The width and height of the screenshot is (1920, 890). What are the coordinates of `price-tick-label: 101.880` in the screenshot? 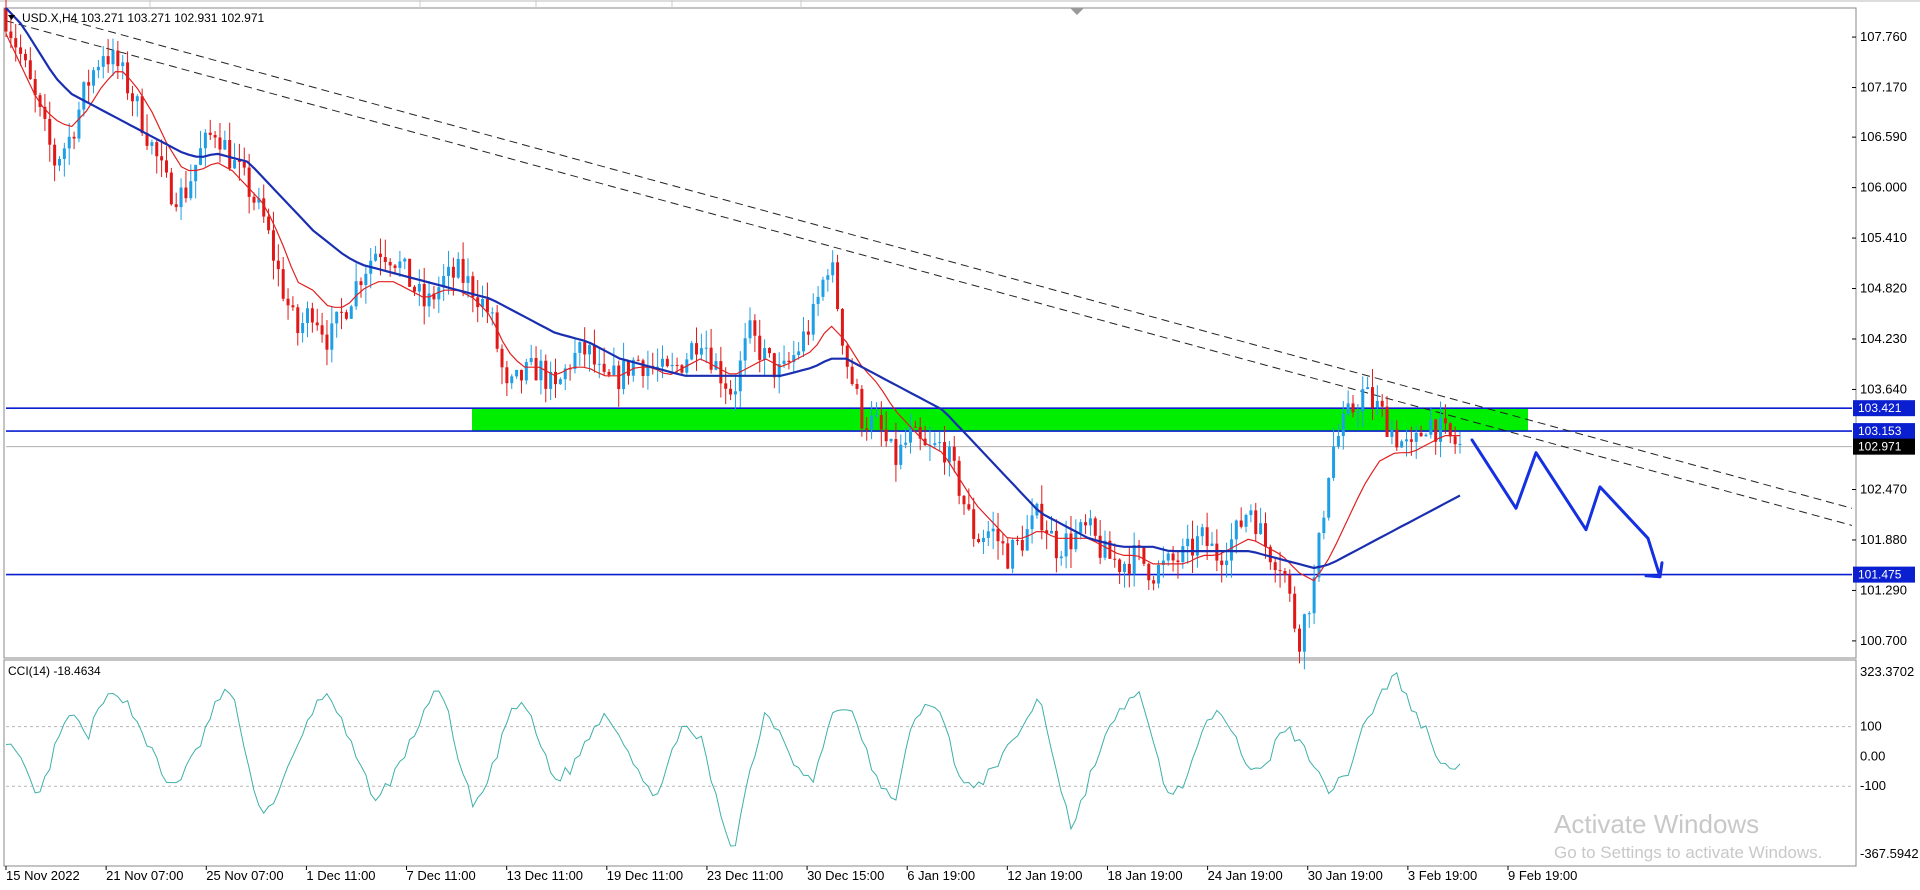 It's located at (1883, 539).